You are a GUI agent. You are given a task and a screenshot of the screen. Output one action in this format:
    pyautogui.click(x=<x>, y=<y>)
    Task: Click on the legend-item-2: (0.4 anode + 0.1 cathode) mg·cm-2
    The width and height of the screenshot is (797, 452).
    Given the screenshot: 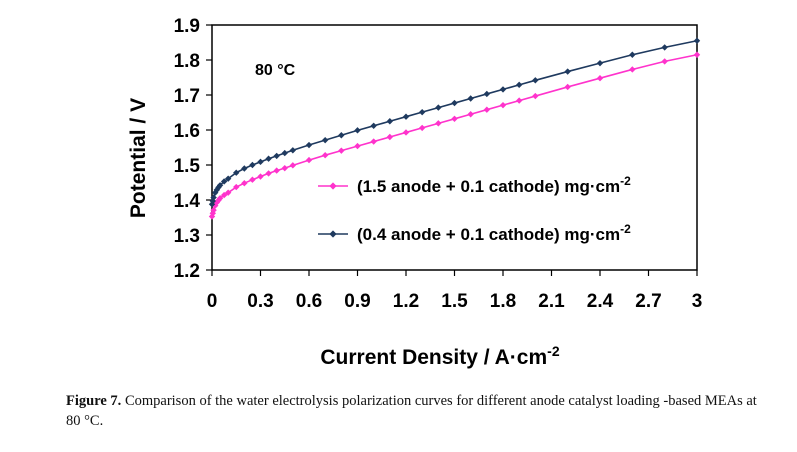 What is the action you would take?
    pyautogui.click(x=474, y=233)
    